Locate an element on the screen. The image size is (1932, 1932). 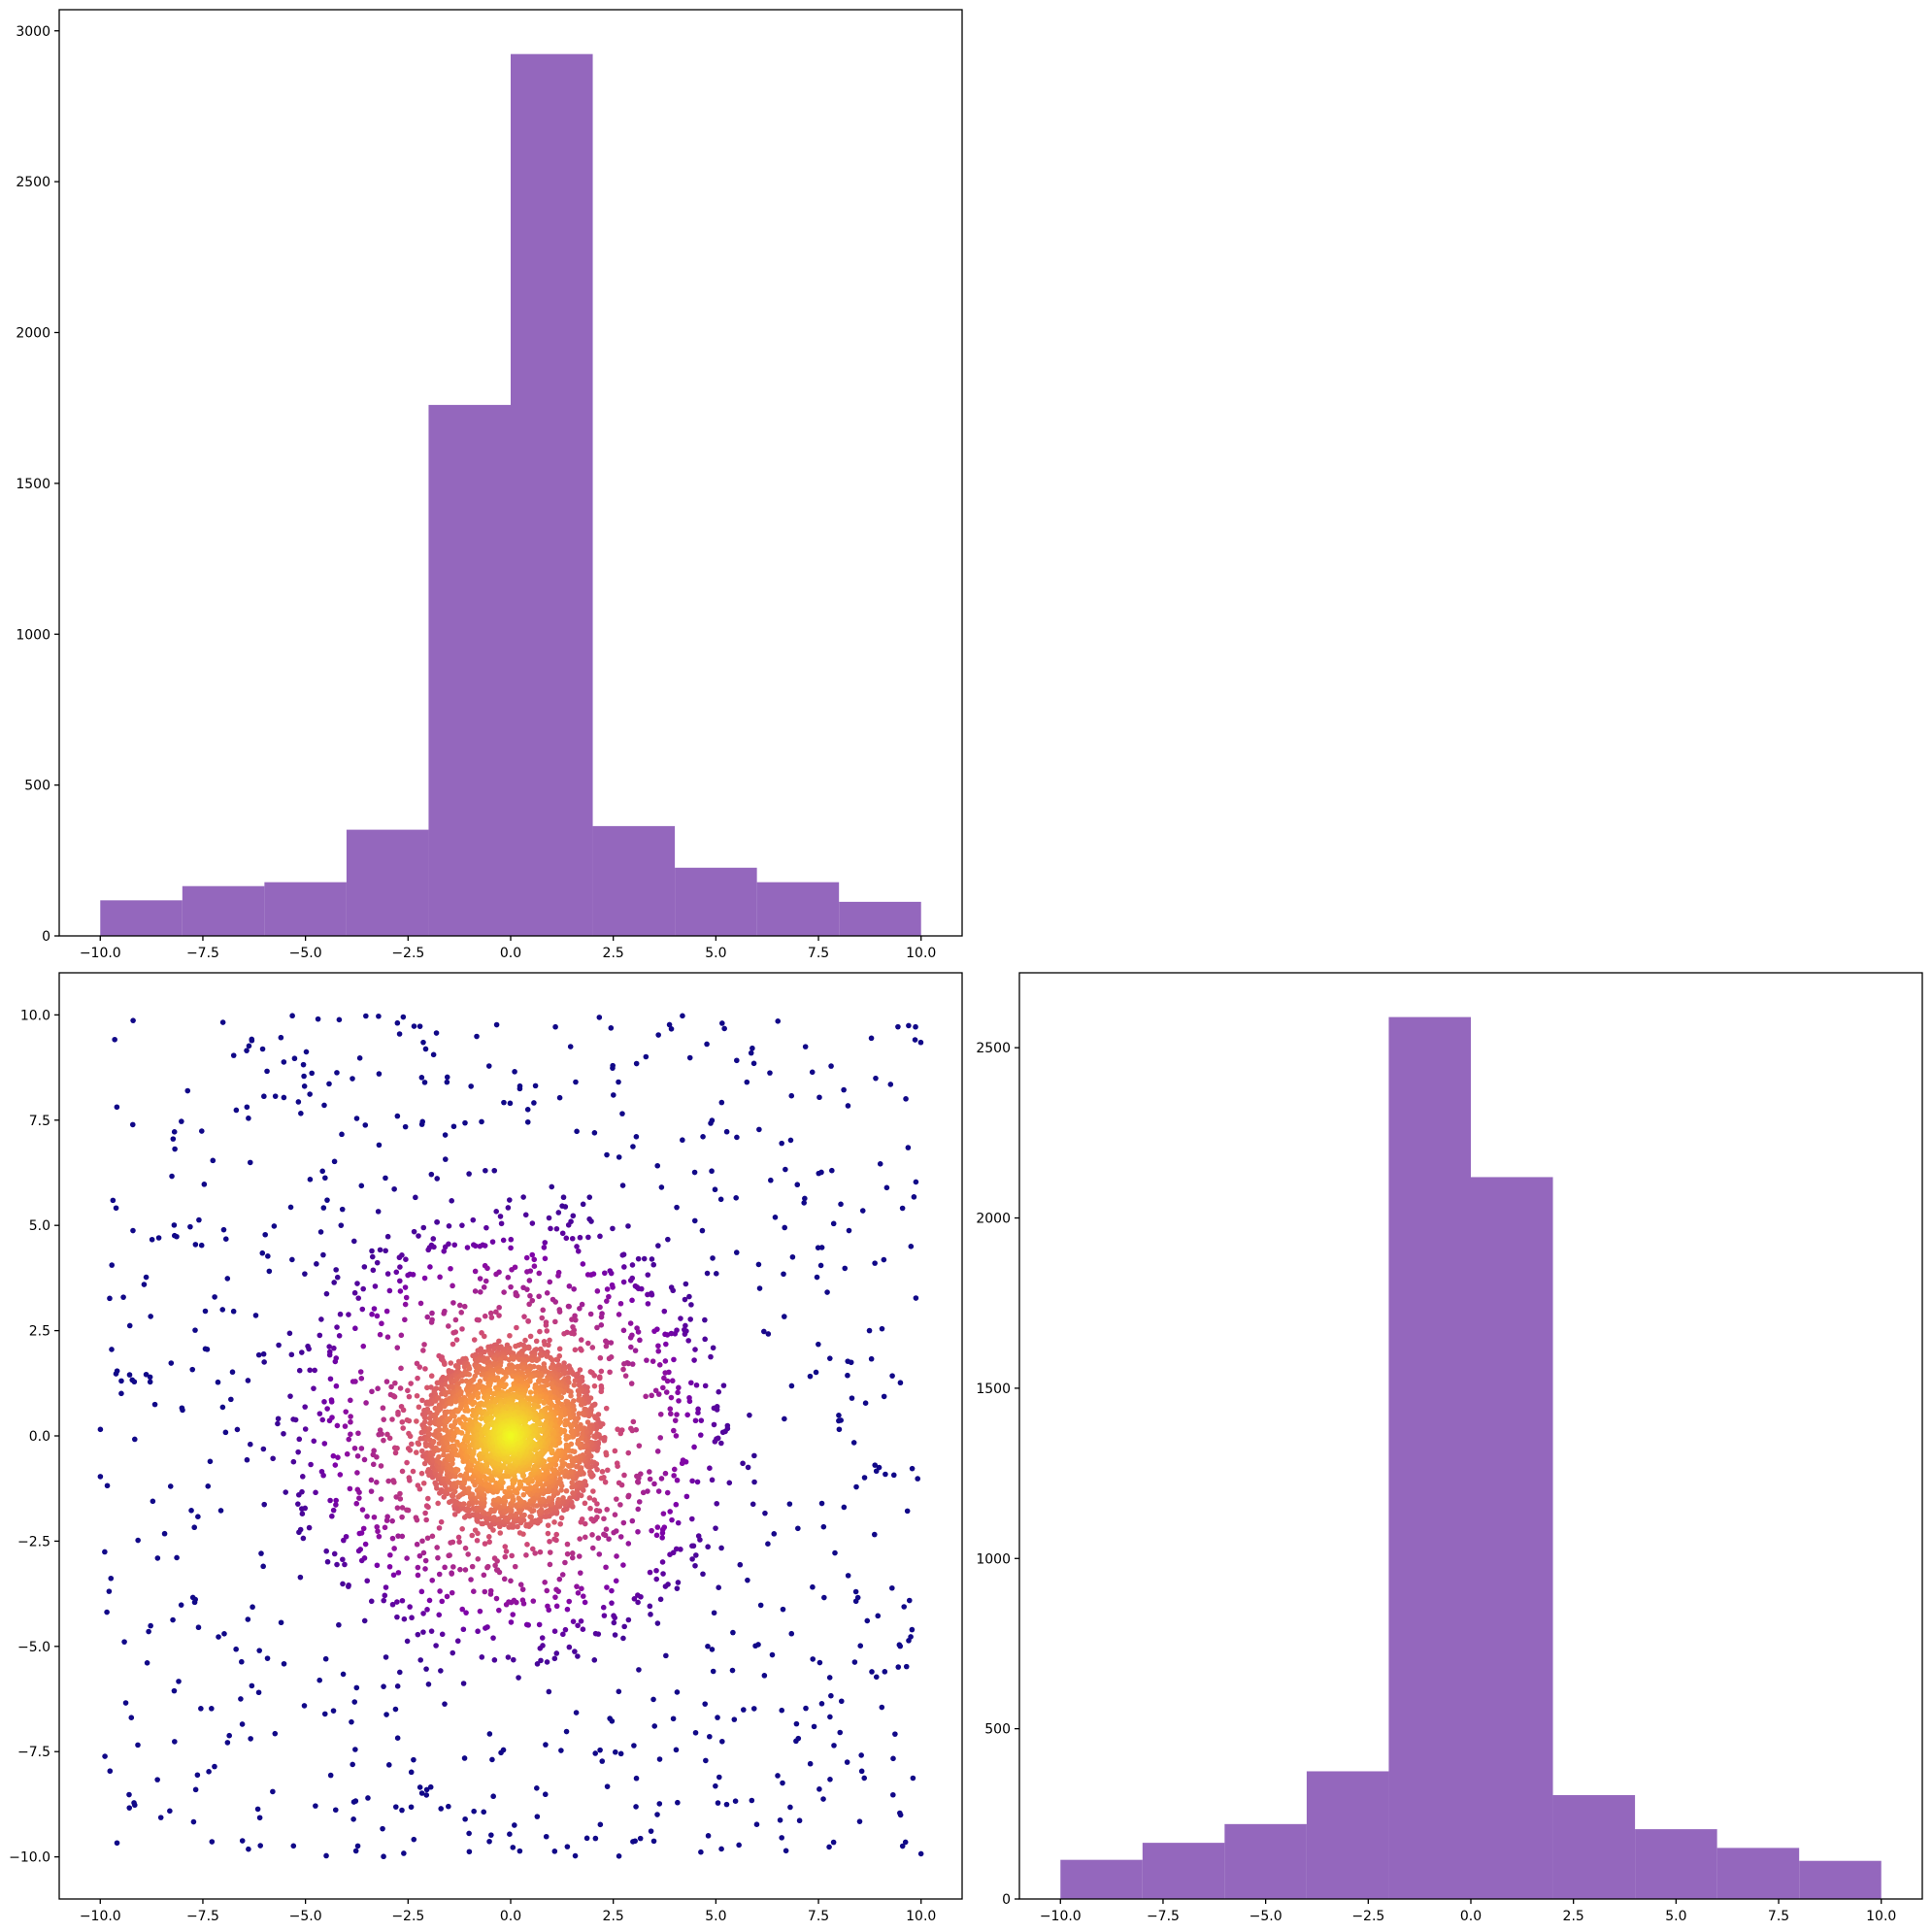
y-tick-label: 1000 is located at coordinates (33, 635).